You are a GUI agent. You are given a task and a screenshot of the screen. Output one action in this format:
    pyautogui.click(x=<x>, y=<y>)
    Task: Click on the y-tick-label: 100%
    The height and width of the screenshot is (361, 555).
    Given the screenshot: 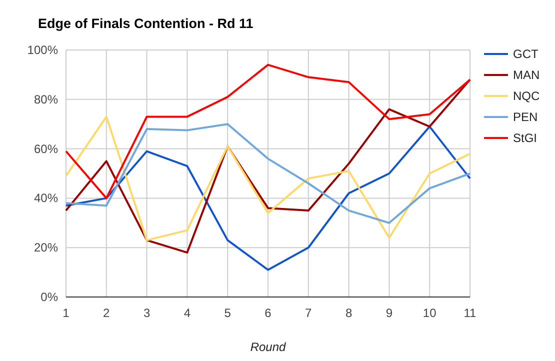 What is the action you would take?
    pyautogui.click(x=42, y=50)
    